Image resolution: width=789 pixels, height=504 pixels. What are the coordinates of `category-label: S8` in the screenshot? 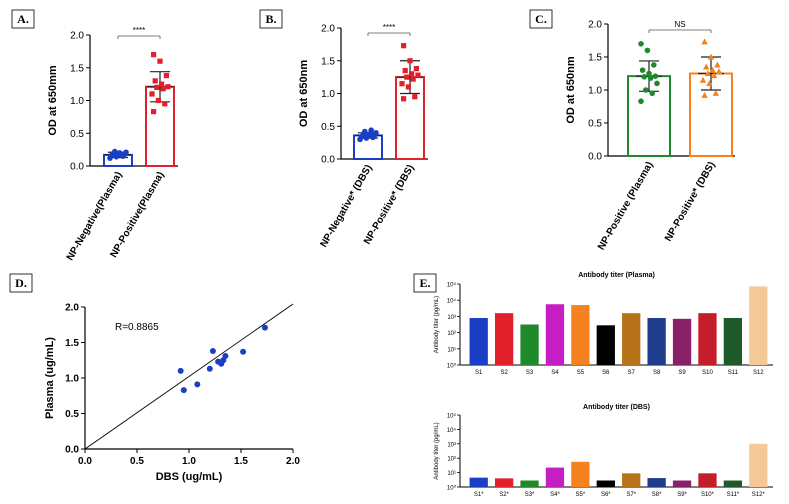 It's located at (657, 373).